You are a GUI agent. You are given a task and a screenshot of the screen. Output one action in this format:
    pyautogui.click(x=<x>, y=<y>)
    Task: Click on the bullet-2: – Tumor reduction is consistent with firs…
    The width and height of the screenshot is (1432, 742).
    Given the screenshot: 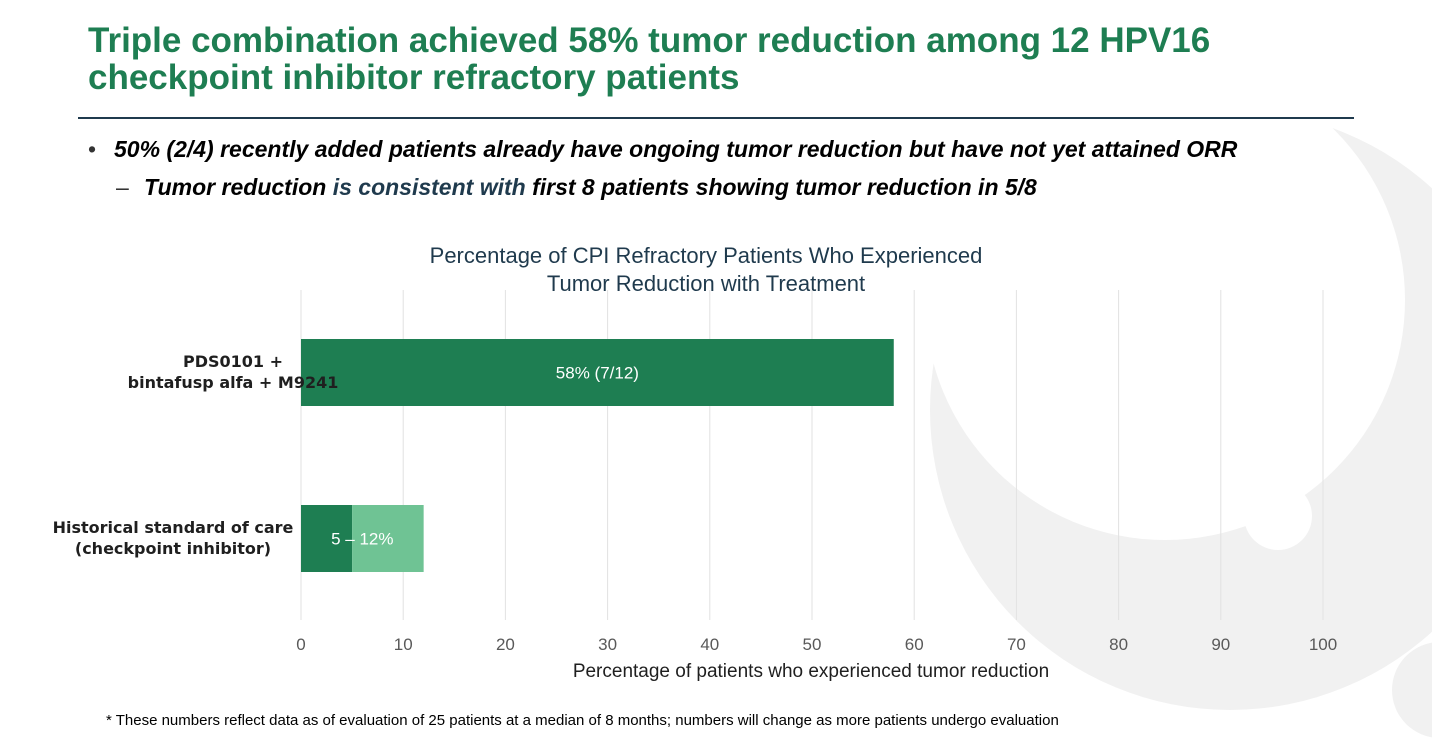 What is the action you would take?
    pyautogui.click(x=576, y=187)
    